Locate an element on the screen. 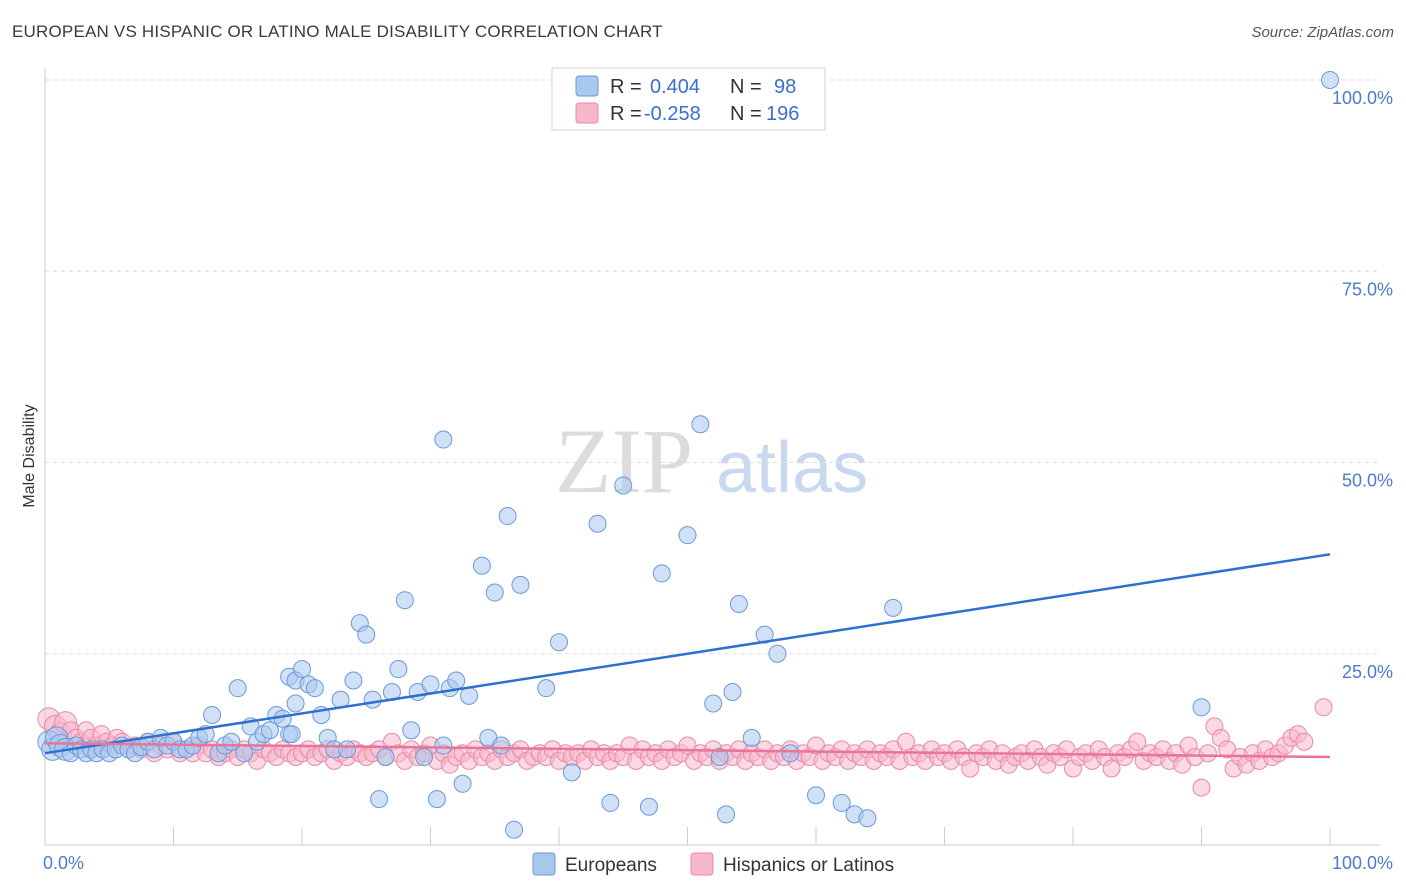  bottom-legend-europeans: Europeans is located at coordinates (611, 865).